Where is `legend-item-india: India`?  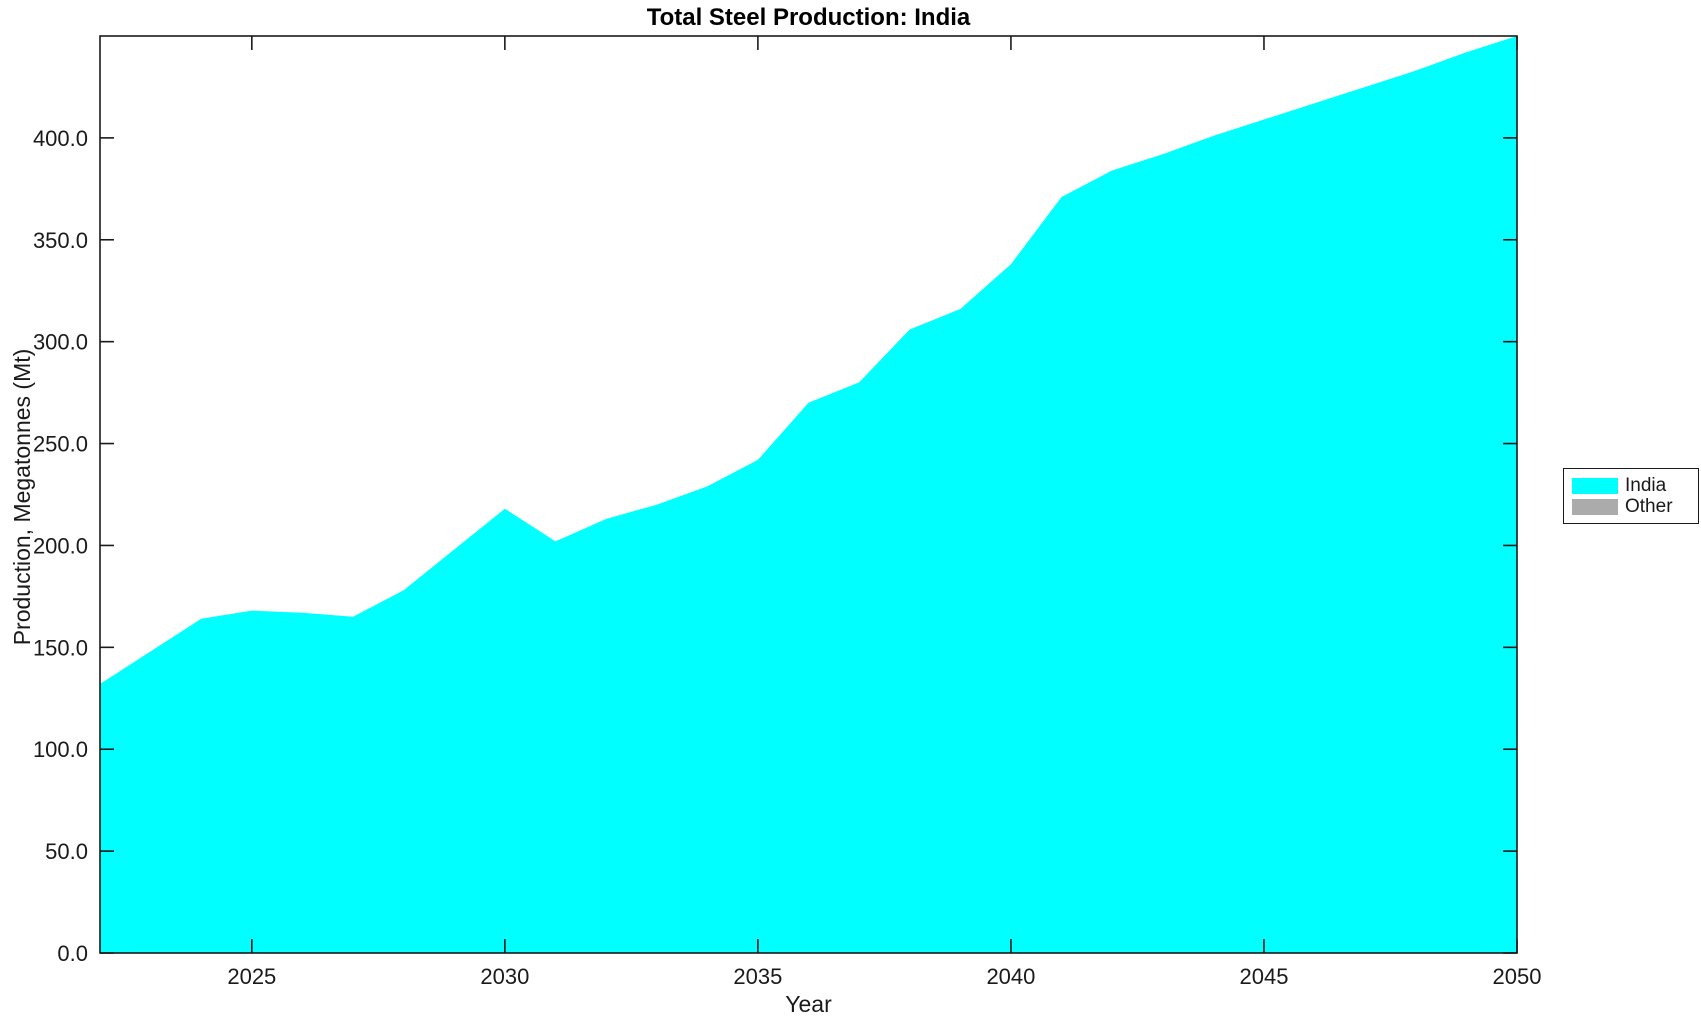
legend-item-india: India is located at coordinates (1635, 485).